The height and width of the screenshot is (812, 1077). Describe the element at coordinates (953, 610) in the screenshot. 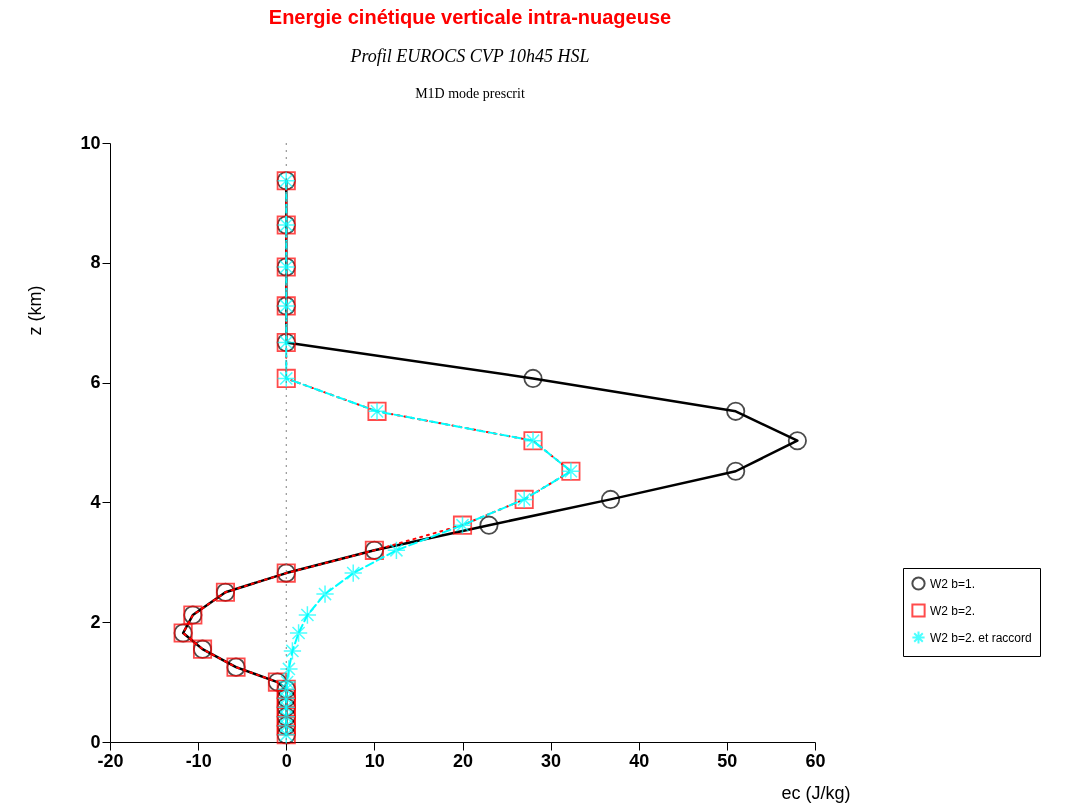

I see `legend-label: W2 b=2.` at that location.